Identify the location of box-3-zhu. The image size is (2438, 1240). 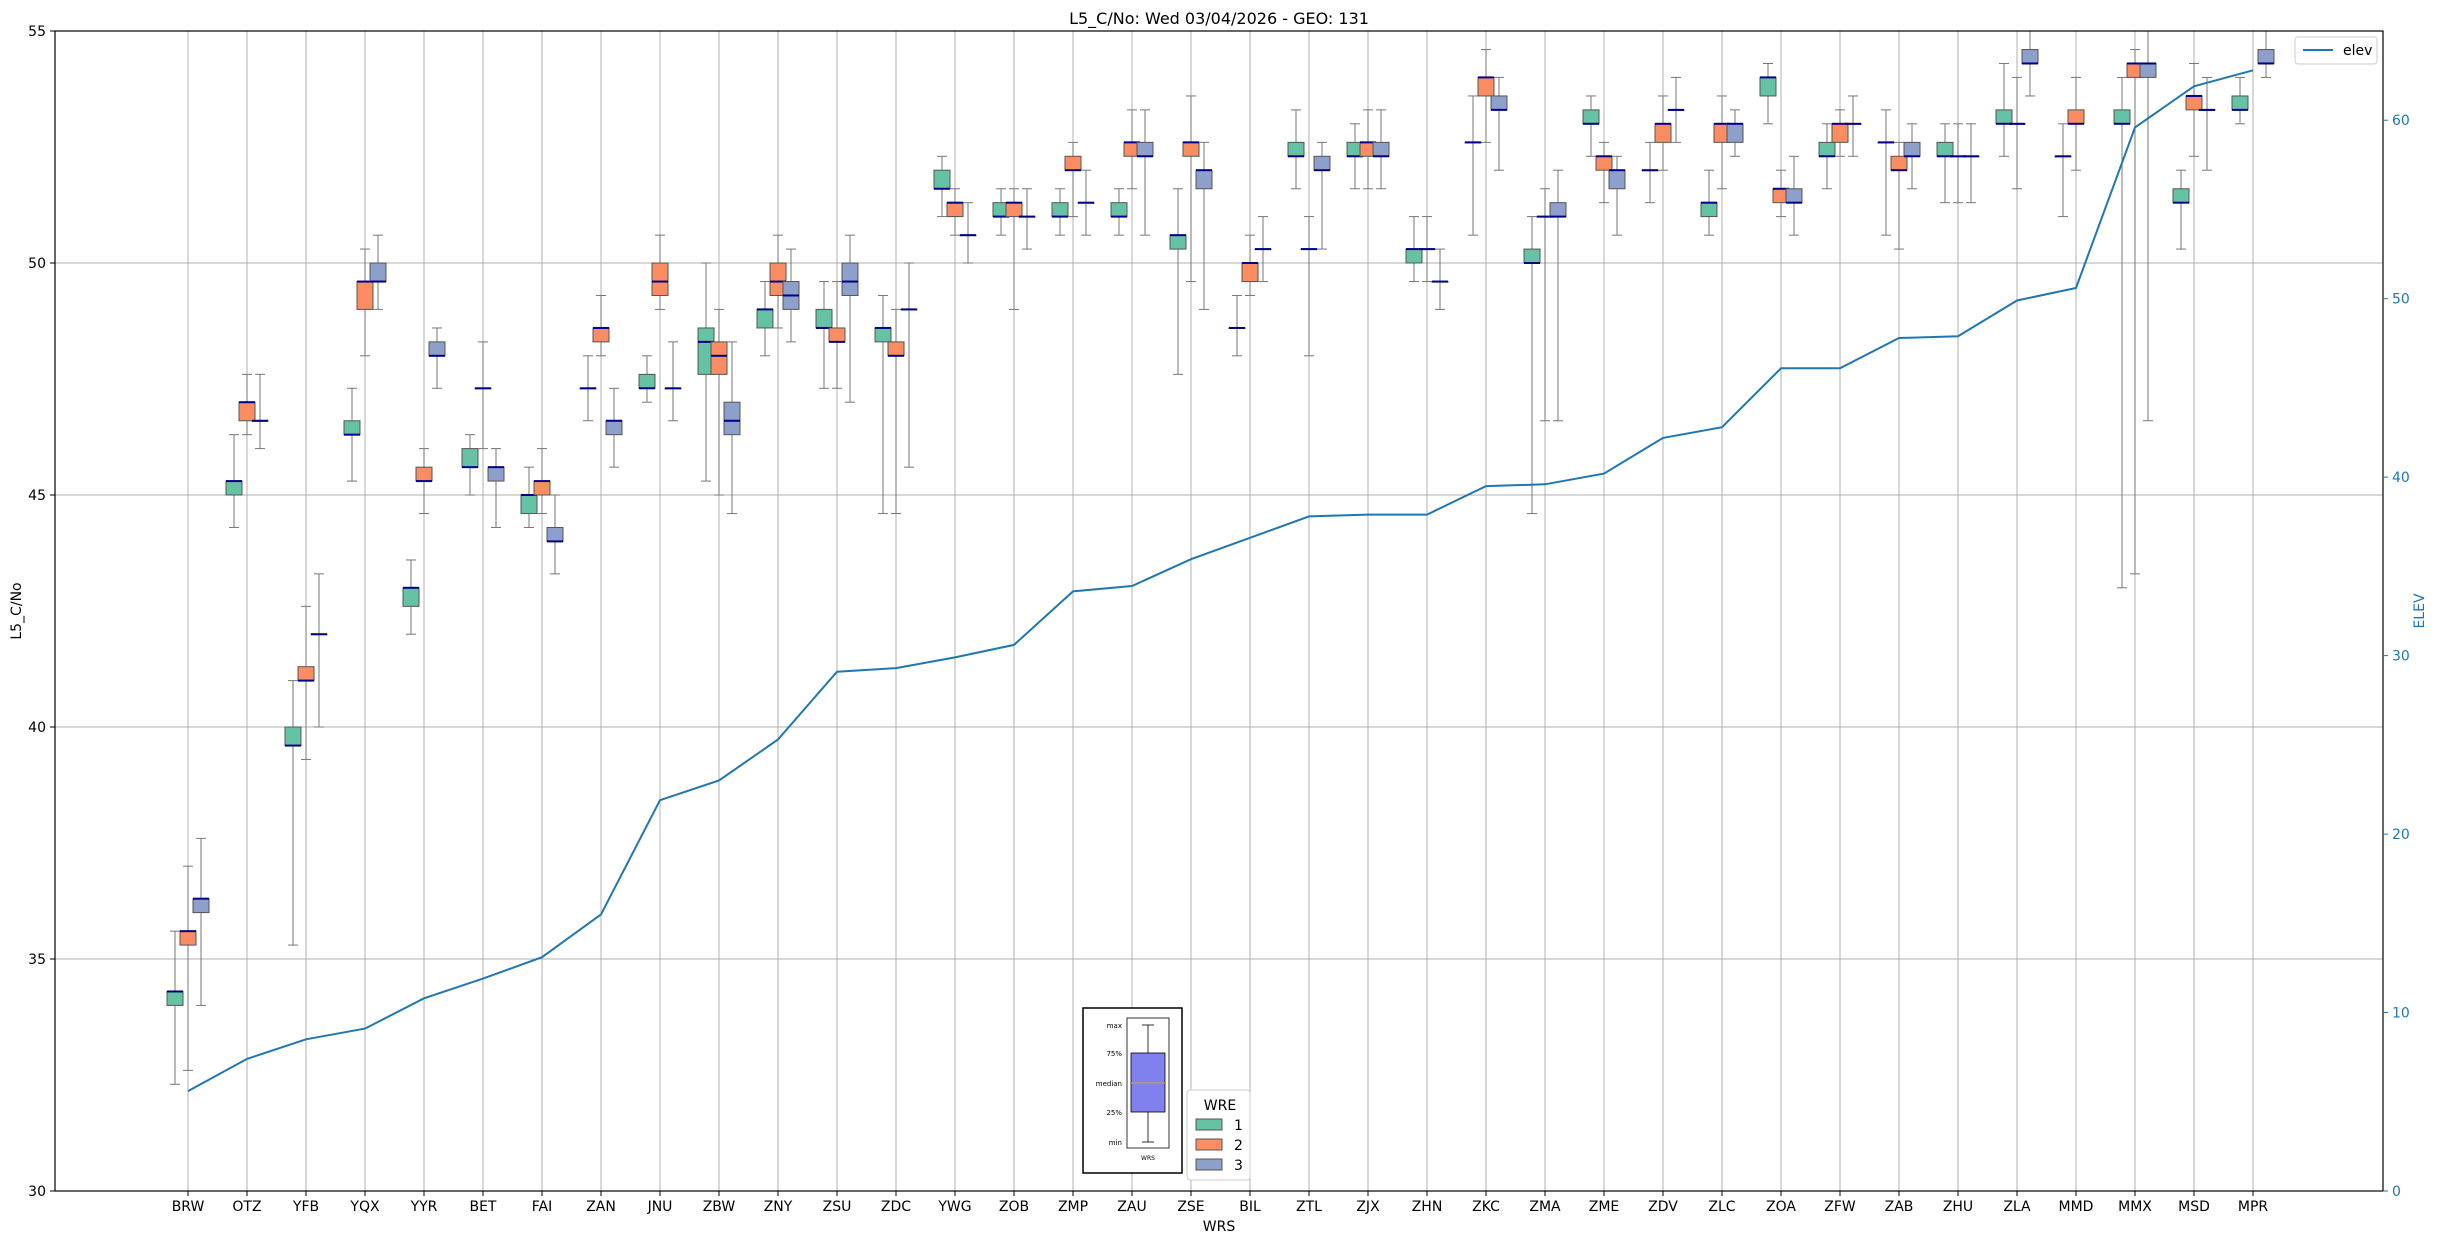
(1971, 163).